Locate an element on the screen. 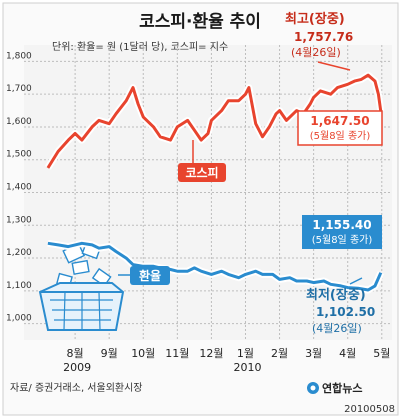  logo-text: 연합뉴스 is located at coordinates (342, 388).